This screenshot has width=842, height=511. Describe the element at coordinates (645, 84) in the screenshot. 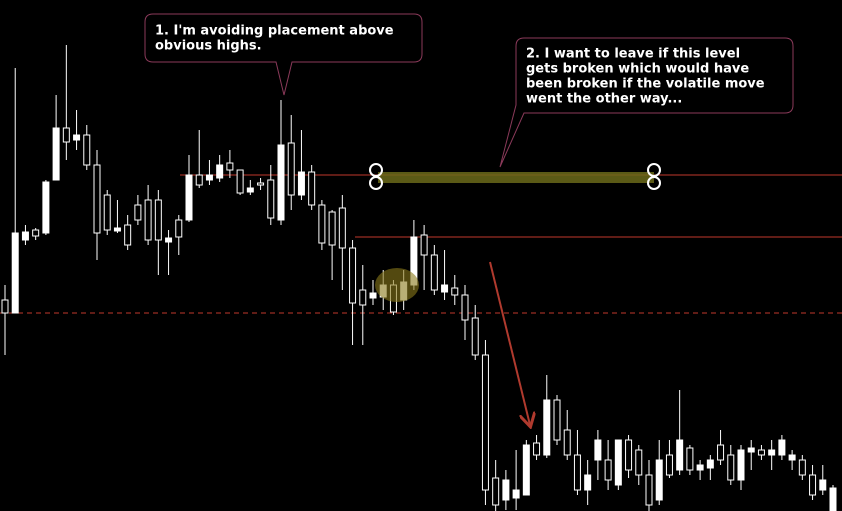

I see `annotation-text: been broken if the volatile move` at that location.